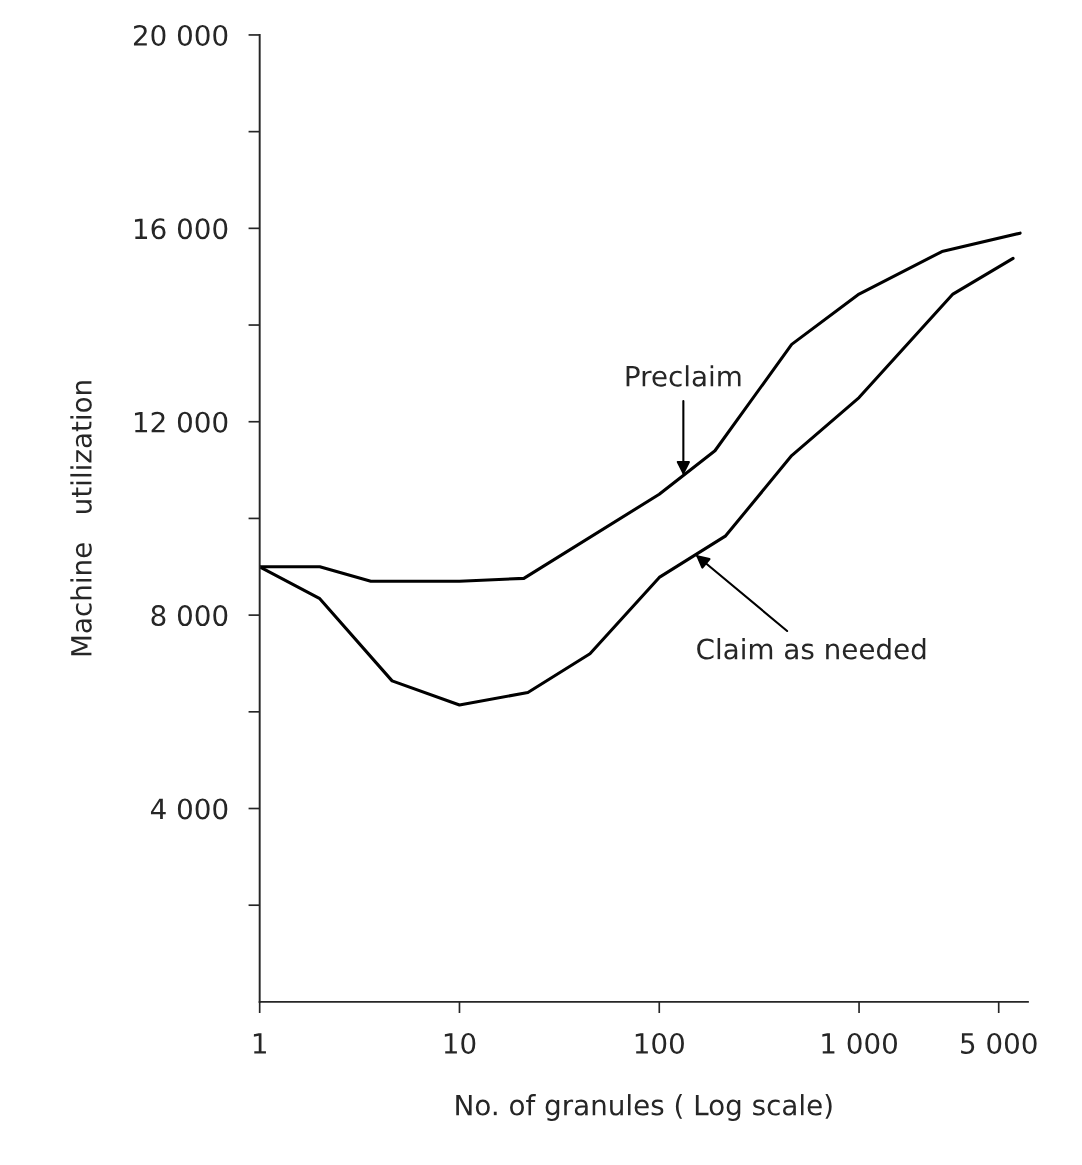 This screenshot has height=1165, width=1082. What do you see at coordinates (181, 229) in the screenshot?
I see `y-tick-label: 16 000` at bounding box center [181, 229].